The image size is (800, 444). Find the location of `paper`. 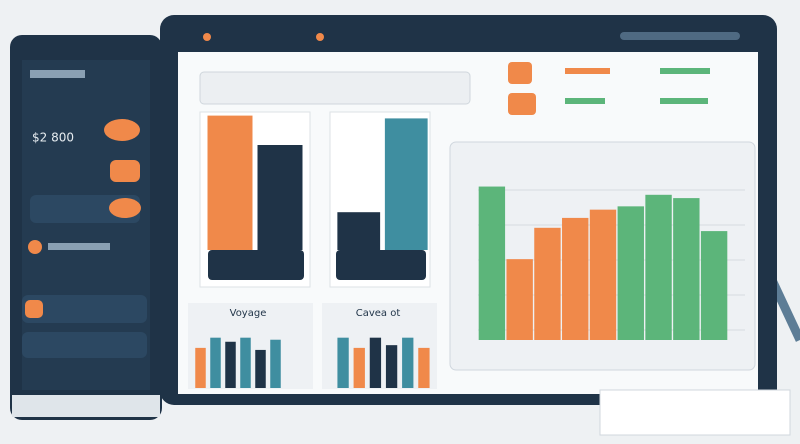

paper is located at coordinates (695, 412).